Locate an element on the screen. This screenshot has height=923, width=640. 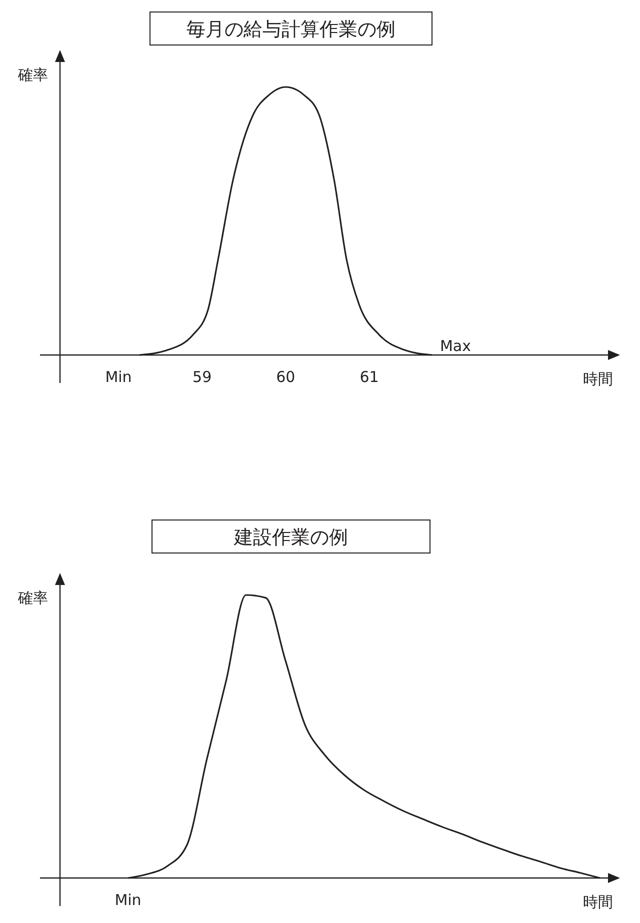
annotation: Max is located at coordinates (456, 346).